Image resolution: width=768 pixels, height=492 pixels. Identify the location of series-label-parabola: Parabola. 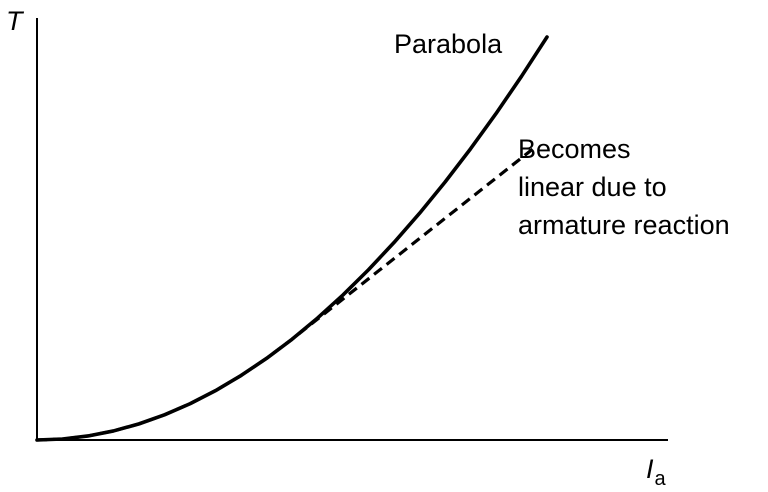
(448, 44).